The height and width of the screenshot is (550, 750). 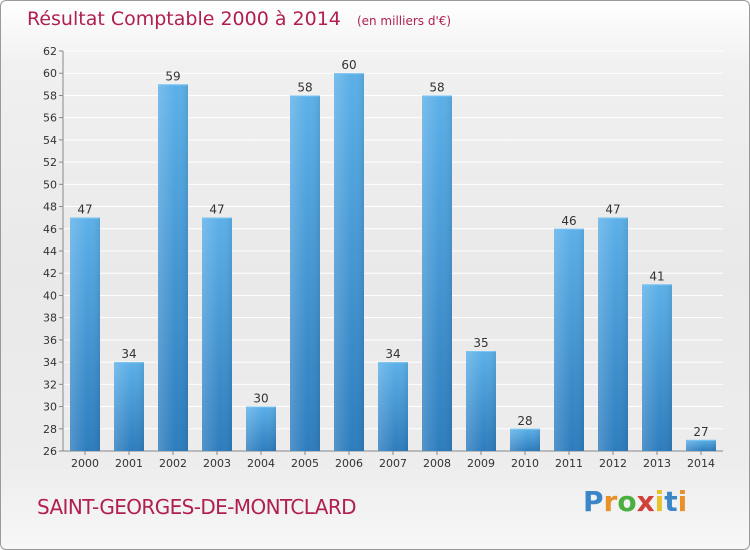 I want to click on x-tick-label: 2014, so click(x=701, y=463).